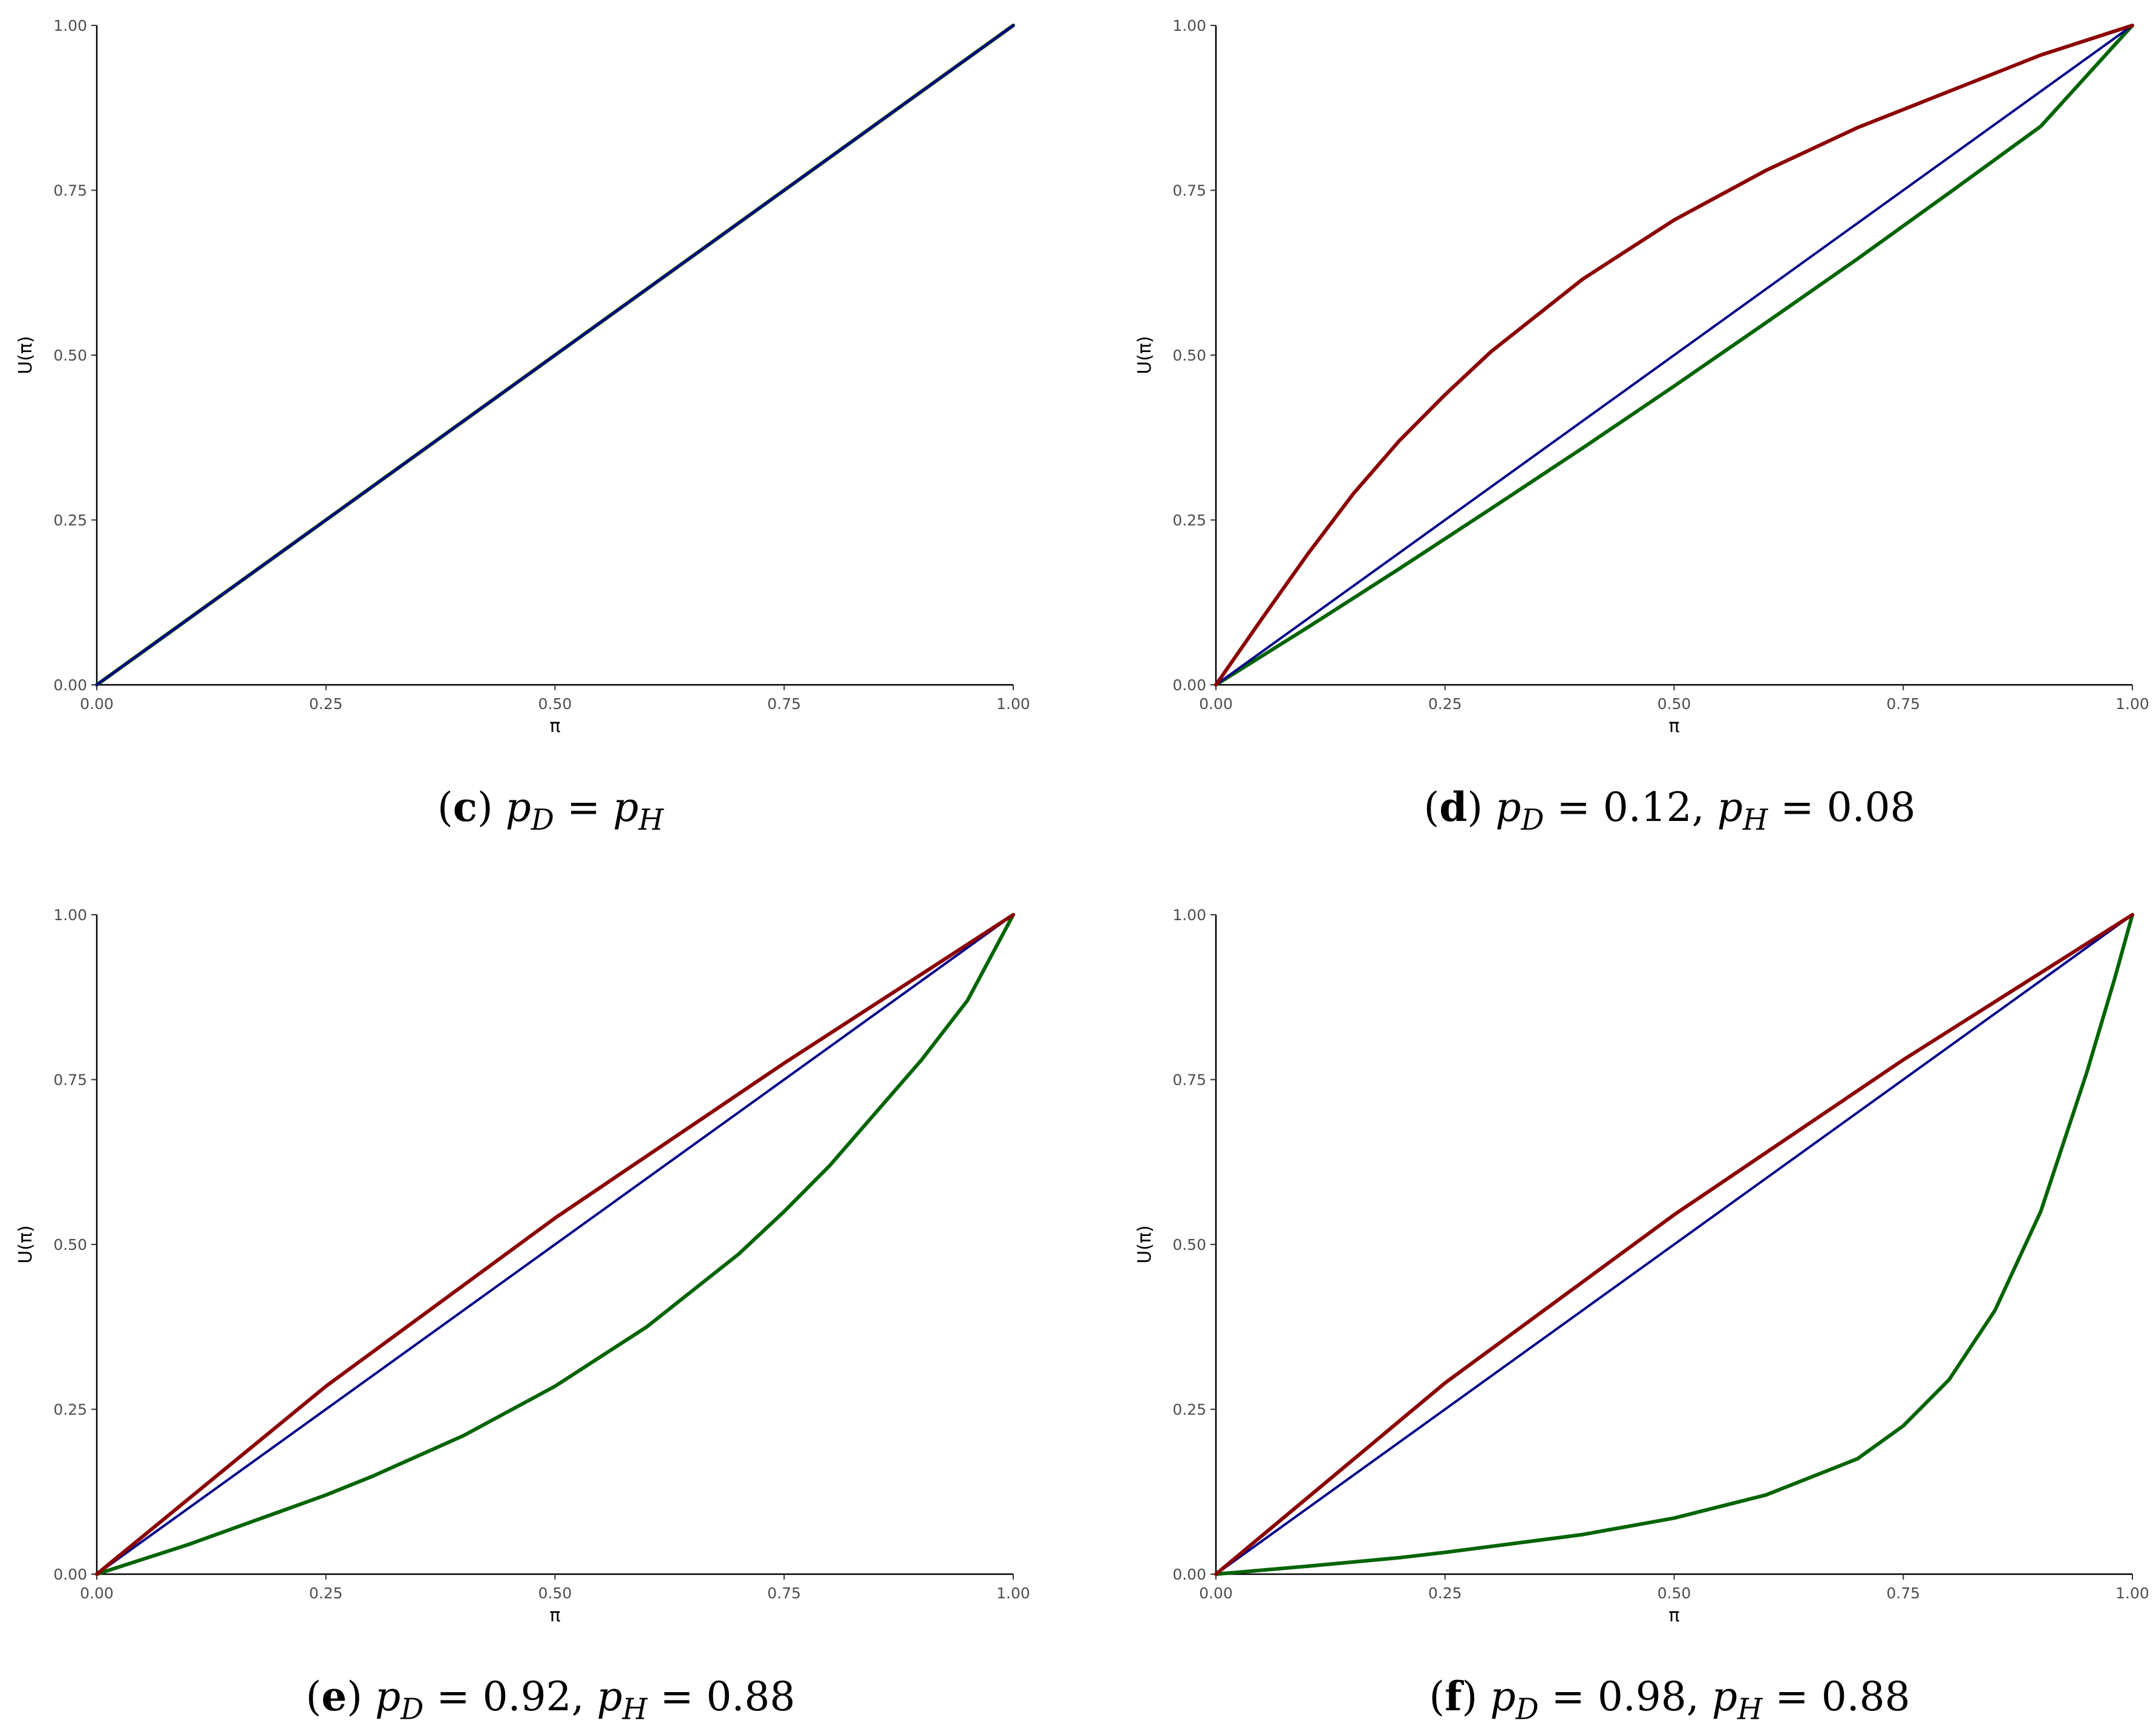  I want to click on caption-c: (c) pD = pH, so click(550, 810).